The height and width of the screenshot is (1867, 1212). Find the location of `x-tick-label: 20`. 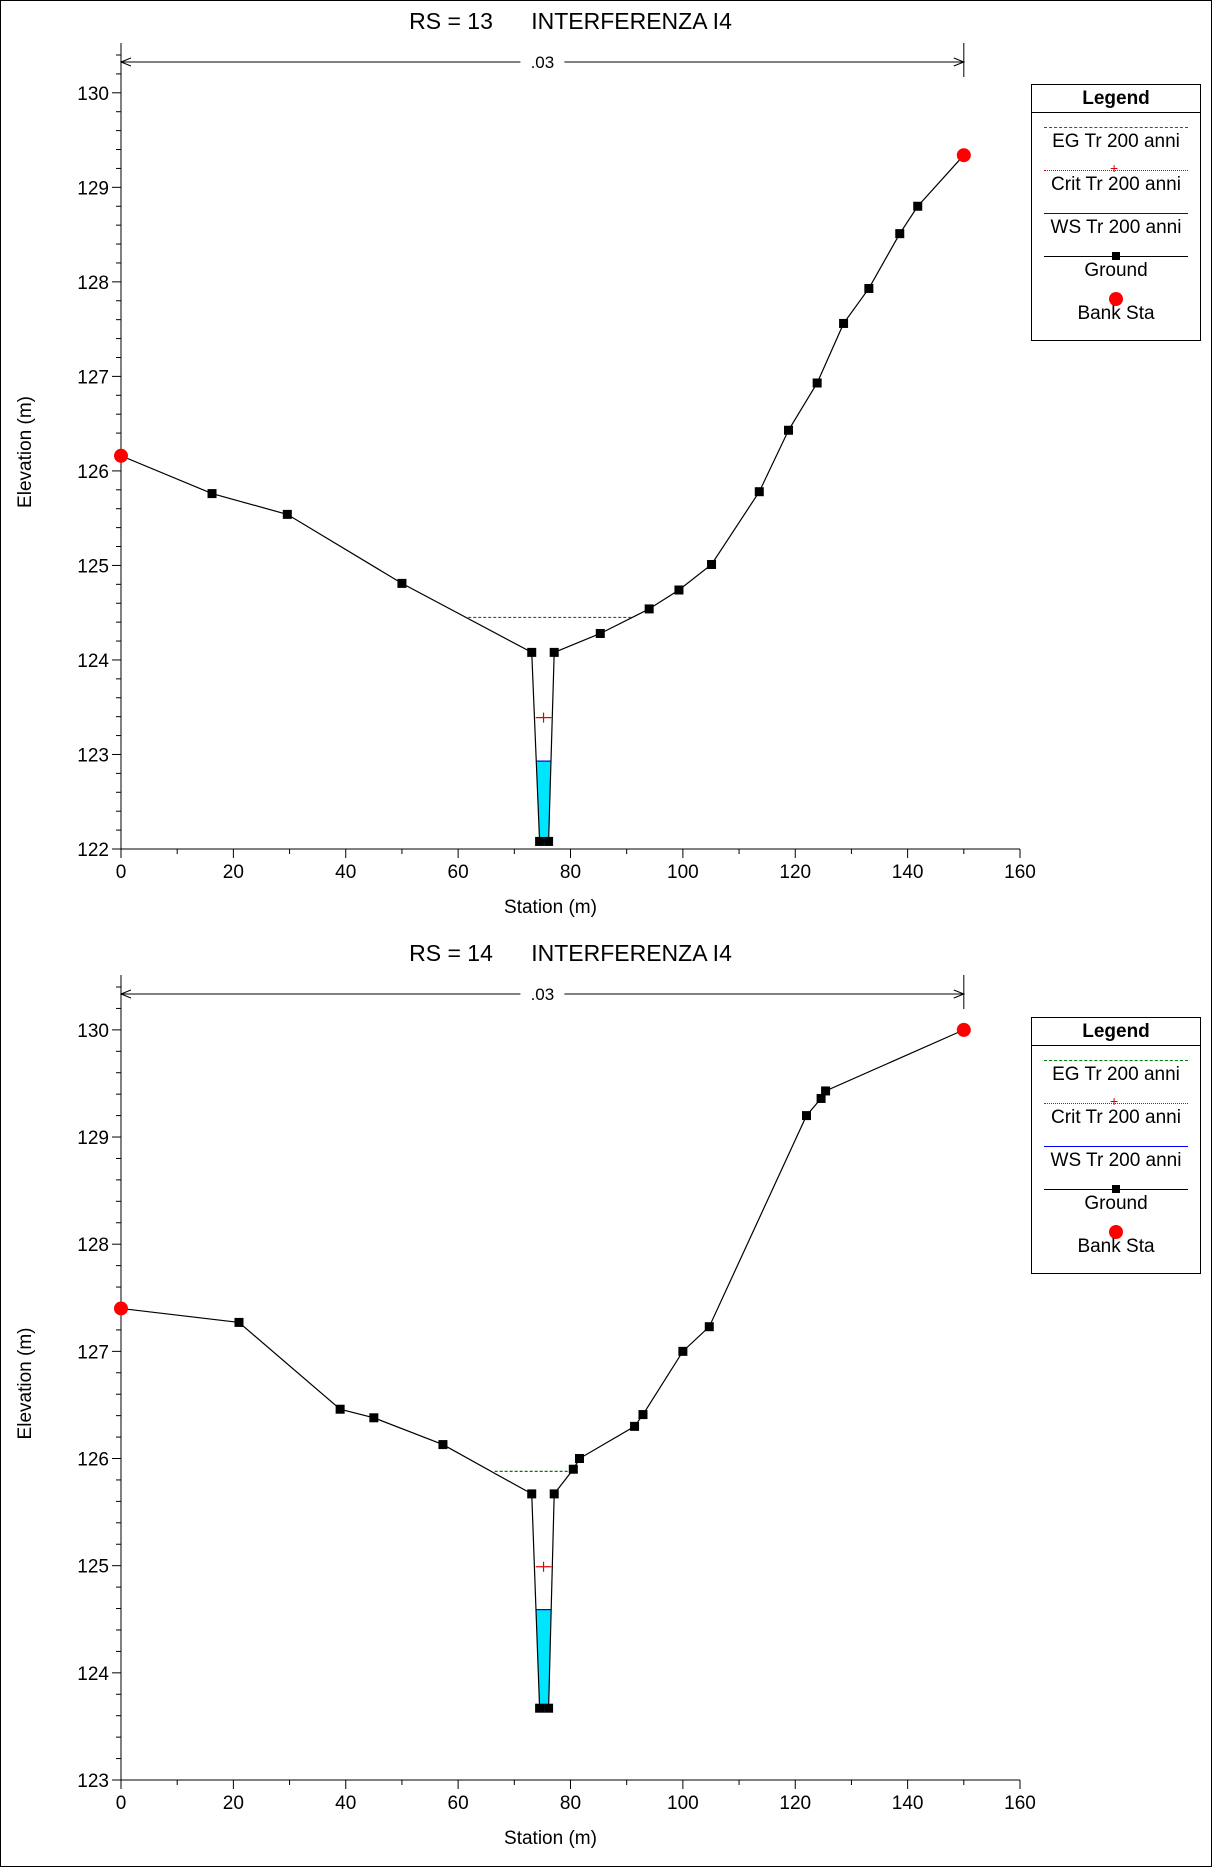

x-tick-label: 20 is located at coordinates (233, 1803).